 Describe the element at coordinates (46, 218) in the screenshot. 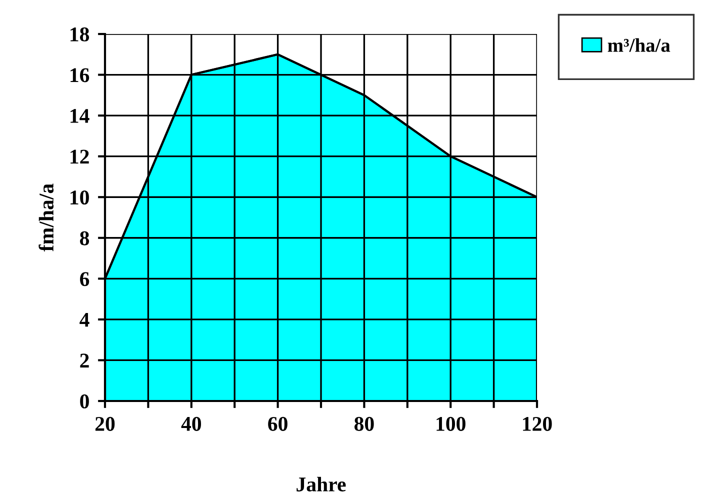

I see `y-axis-title: fm/ha/a` at that location.